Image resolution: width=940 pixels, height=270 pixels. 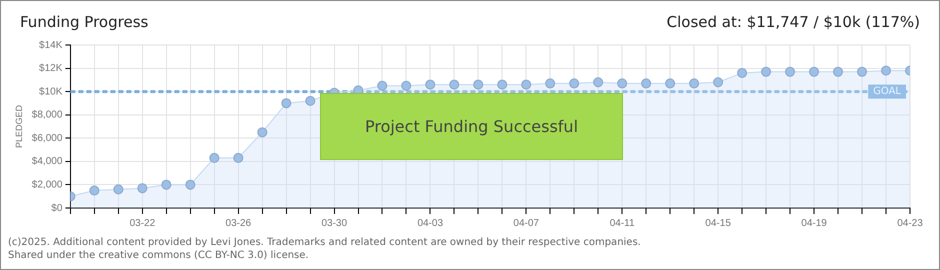 What do you see at coordinates (47, 138) in the screenshot?
I see `y-tick-label: $6,000` at bounding box center [47, 138].